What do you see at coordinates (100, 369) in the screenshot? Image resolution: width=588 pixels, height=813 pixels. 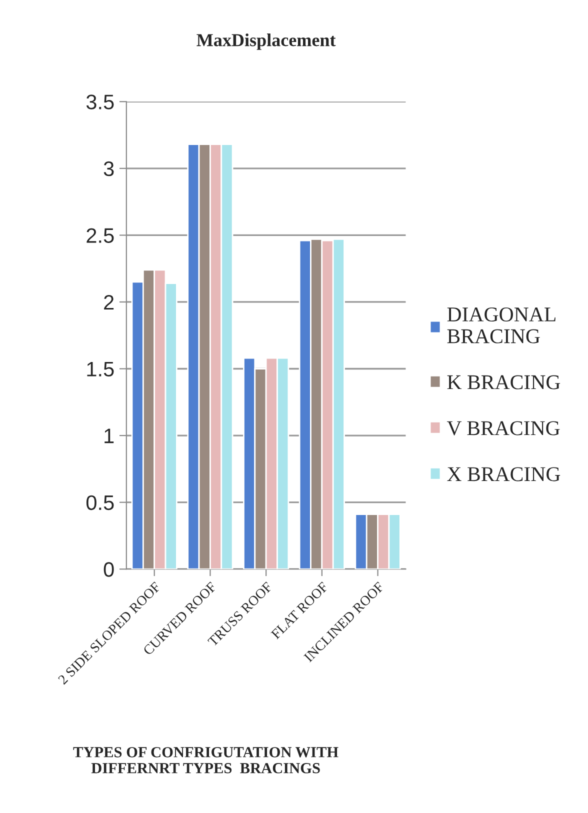 I see `y-tick-label: 1.5` at bounding box center [100, 369].